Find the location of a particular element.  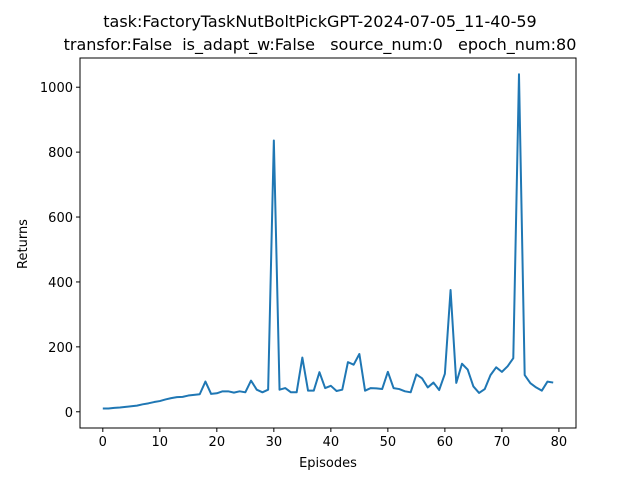

x-axis-label: Episodes is located at coordinates (328, 463).